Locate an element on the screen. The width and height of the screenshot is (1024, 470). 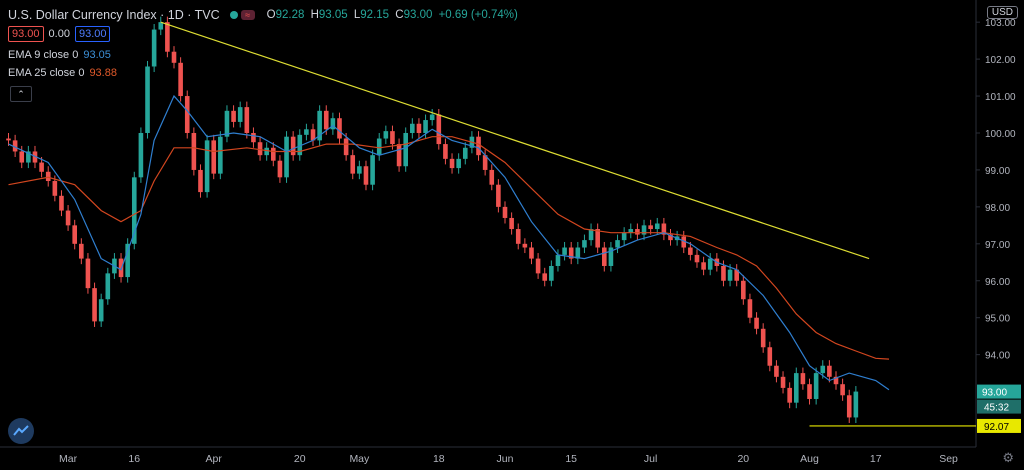
ema25-legend: EMA 25 close 0 93.88 is located at coordinates (62, 73).